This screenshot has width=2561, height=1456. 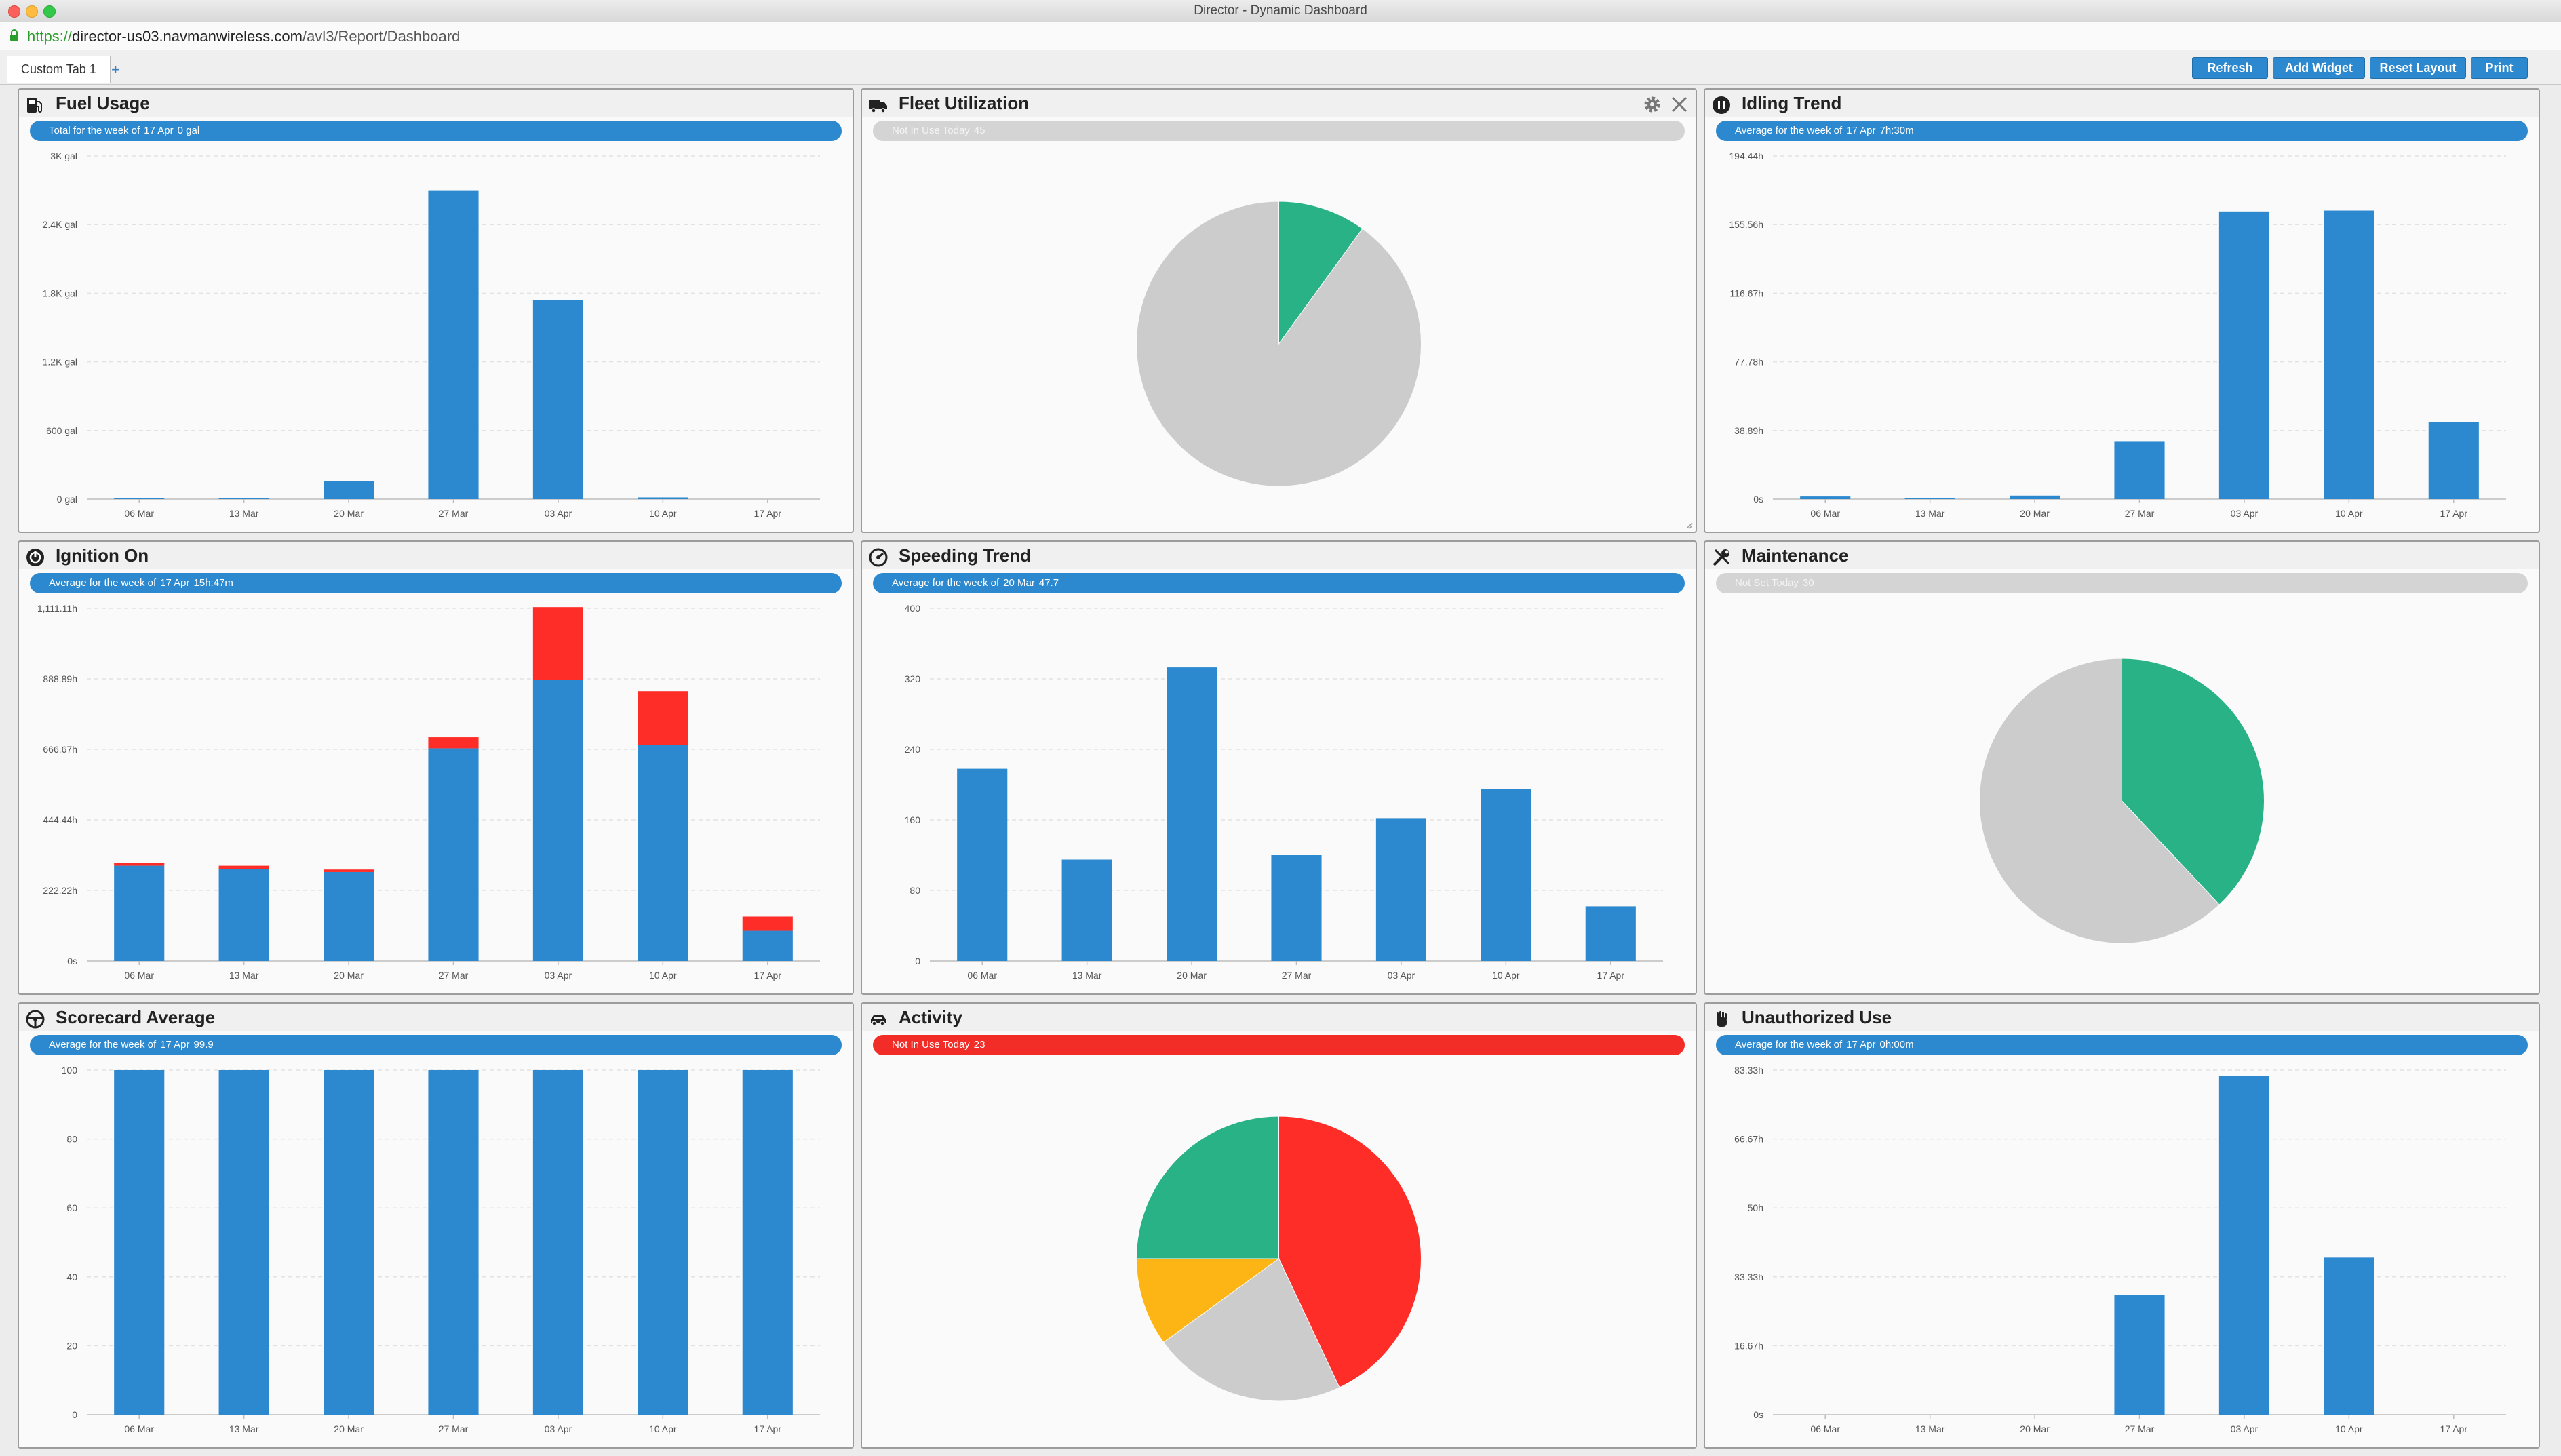 I want to click on status-bar: Average for the week of 20 Mar 47.7, so click(x=1279, y=583).